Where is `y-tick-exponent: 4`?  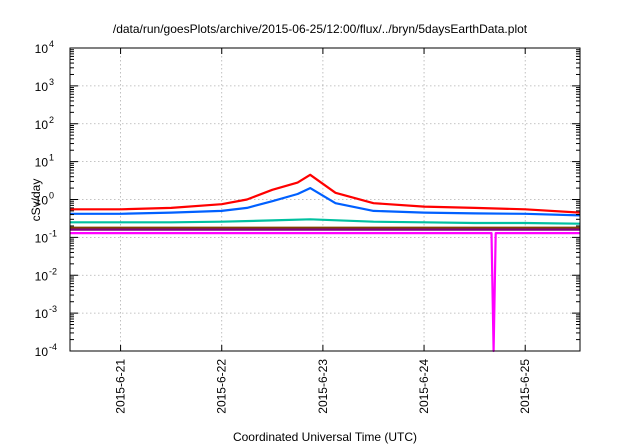 y-tick-exponent: 4 is located at coordinates (51, 44).